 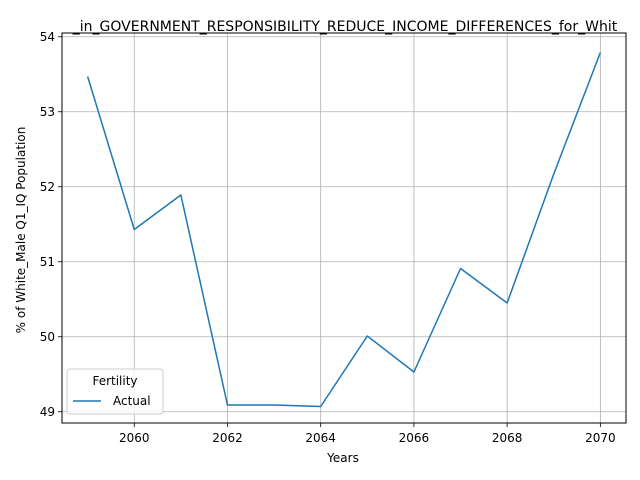 What do you see at coordinates (47, 262) in the screenshot?
I see `y-tick-label: 51` at bounding box center [47, 262].